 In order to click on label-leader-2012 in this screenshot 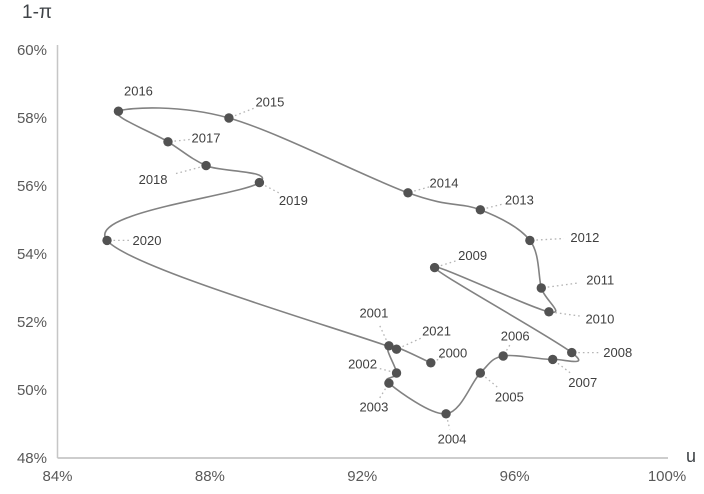, I will do `click(550, 239)`.